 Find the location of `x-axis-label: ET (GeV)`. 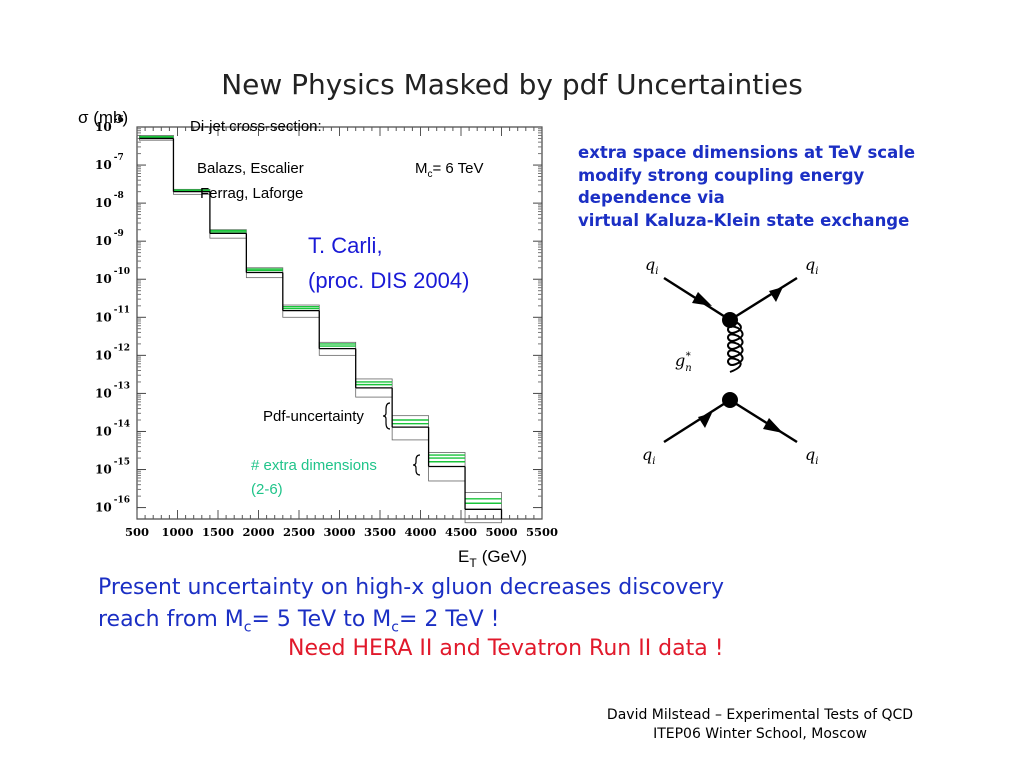

x-axis-label: ET (GeV) is located at coordinates (492, 558).